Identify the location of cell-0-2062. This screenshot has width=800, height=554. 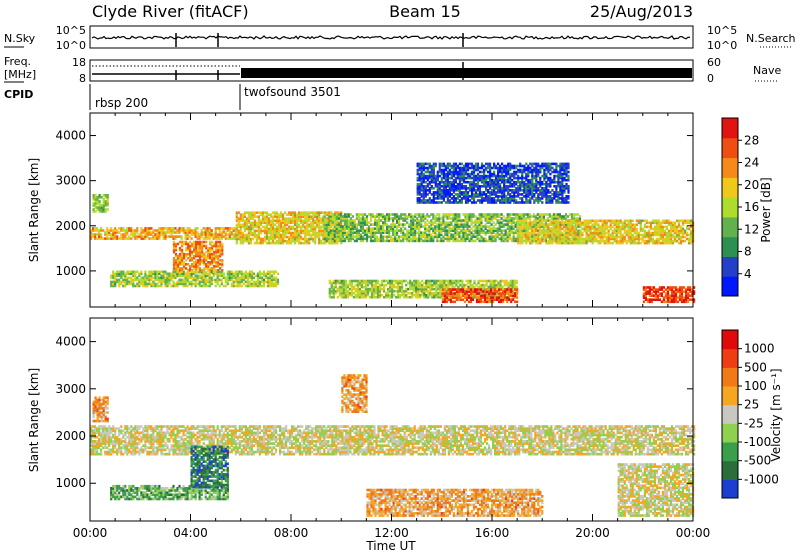
(459, 237).